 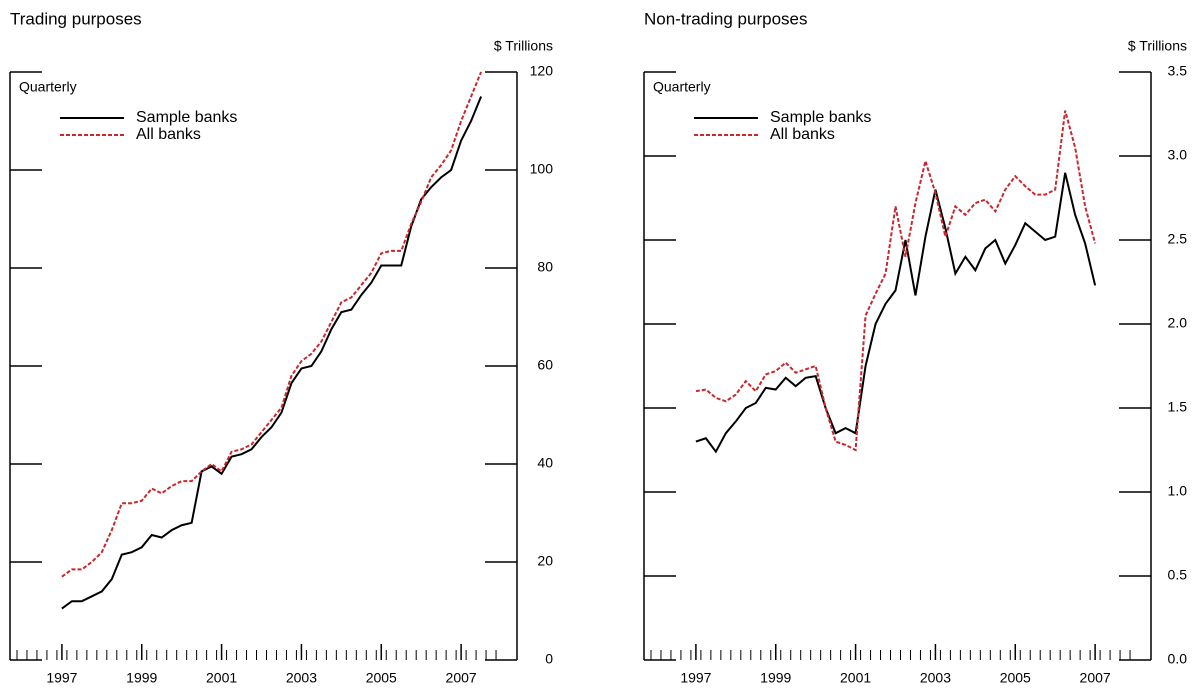 What do you see at coordinates (1178, 491) in the screenshot?
I see `y-tick-label: 1.0` at bounding box center [1178, 491].